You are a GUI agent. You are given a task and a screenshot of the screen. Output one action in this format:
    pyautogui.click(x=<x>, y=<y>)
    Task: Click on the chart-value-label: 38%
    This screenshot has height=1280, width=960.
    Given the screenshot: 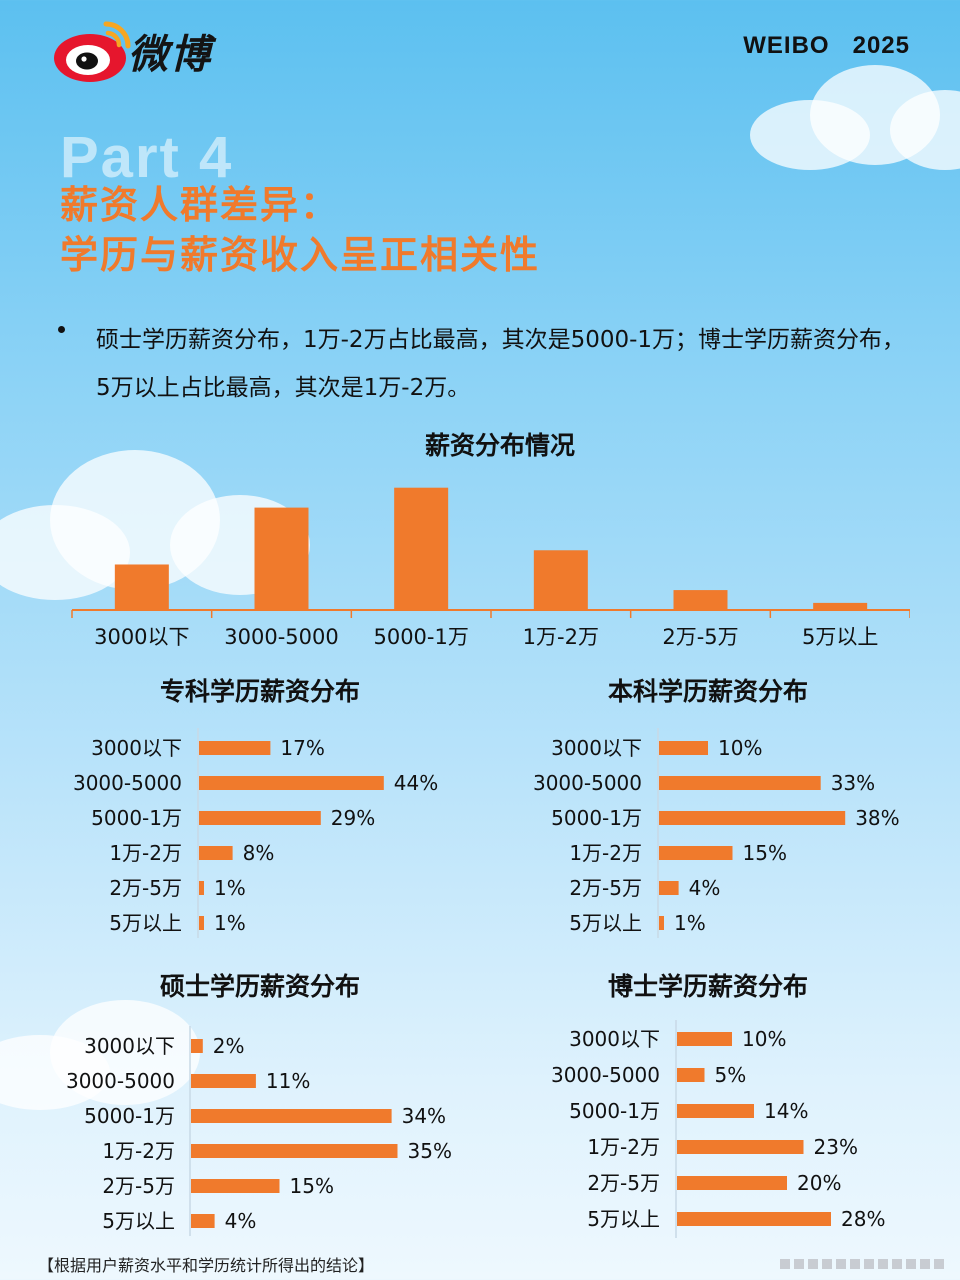 What is the action you would take?
    pyautogui.click(x=877, y=818)
    